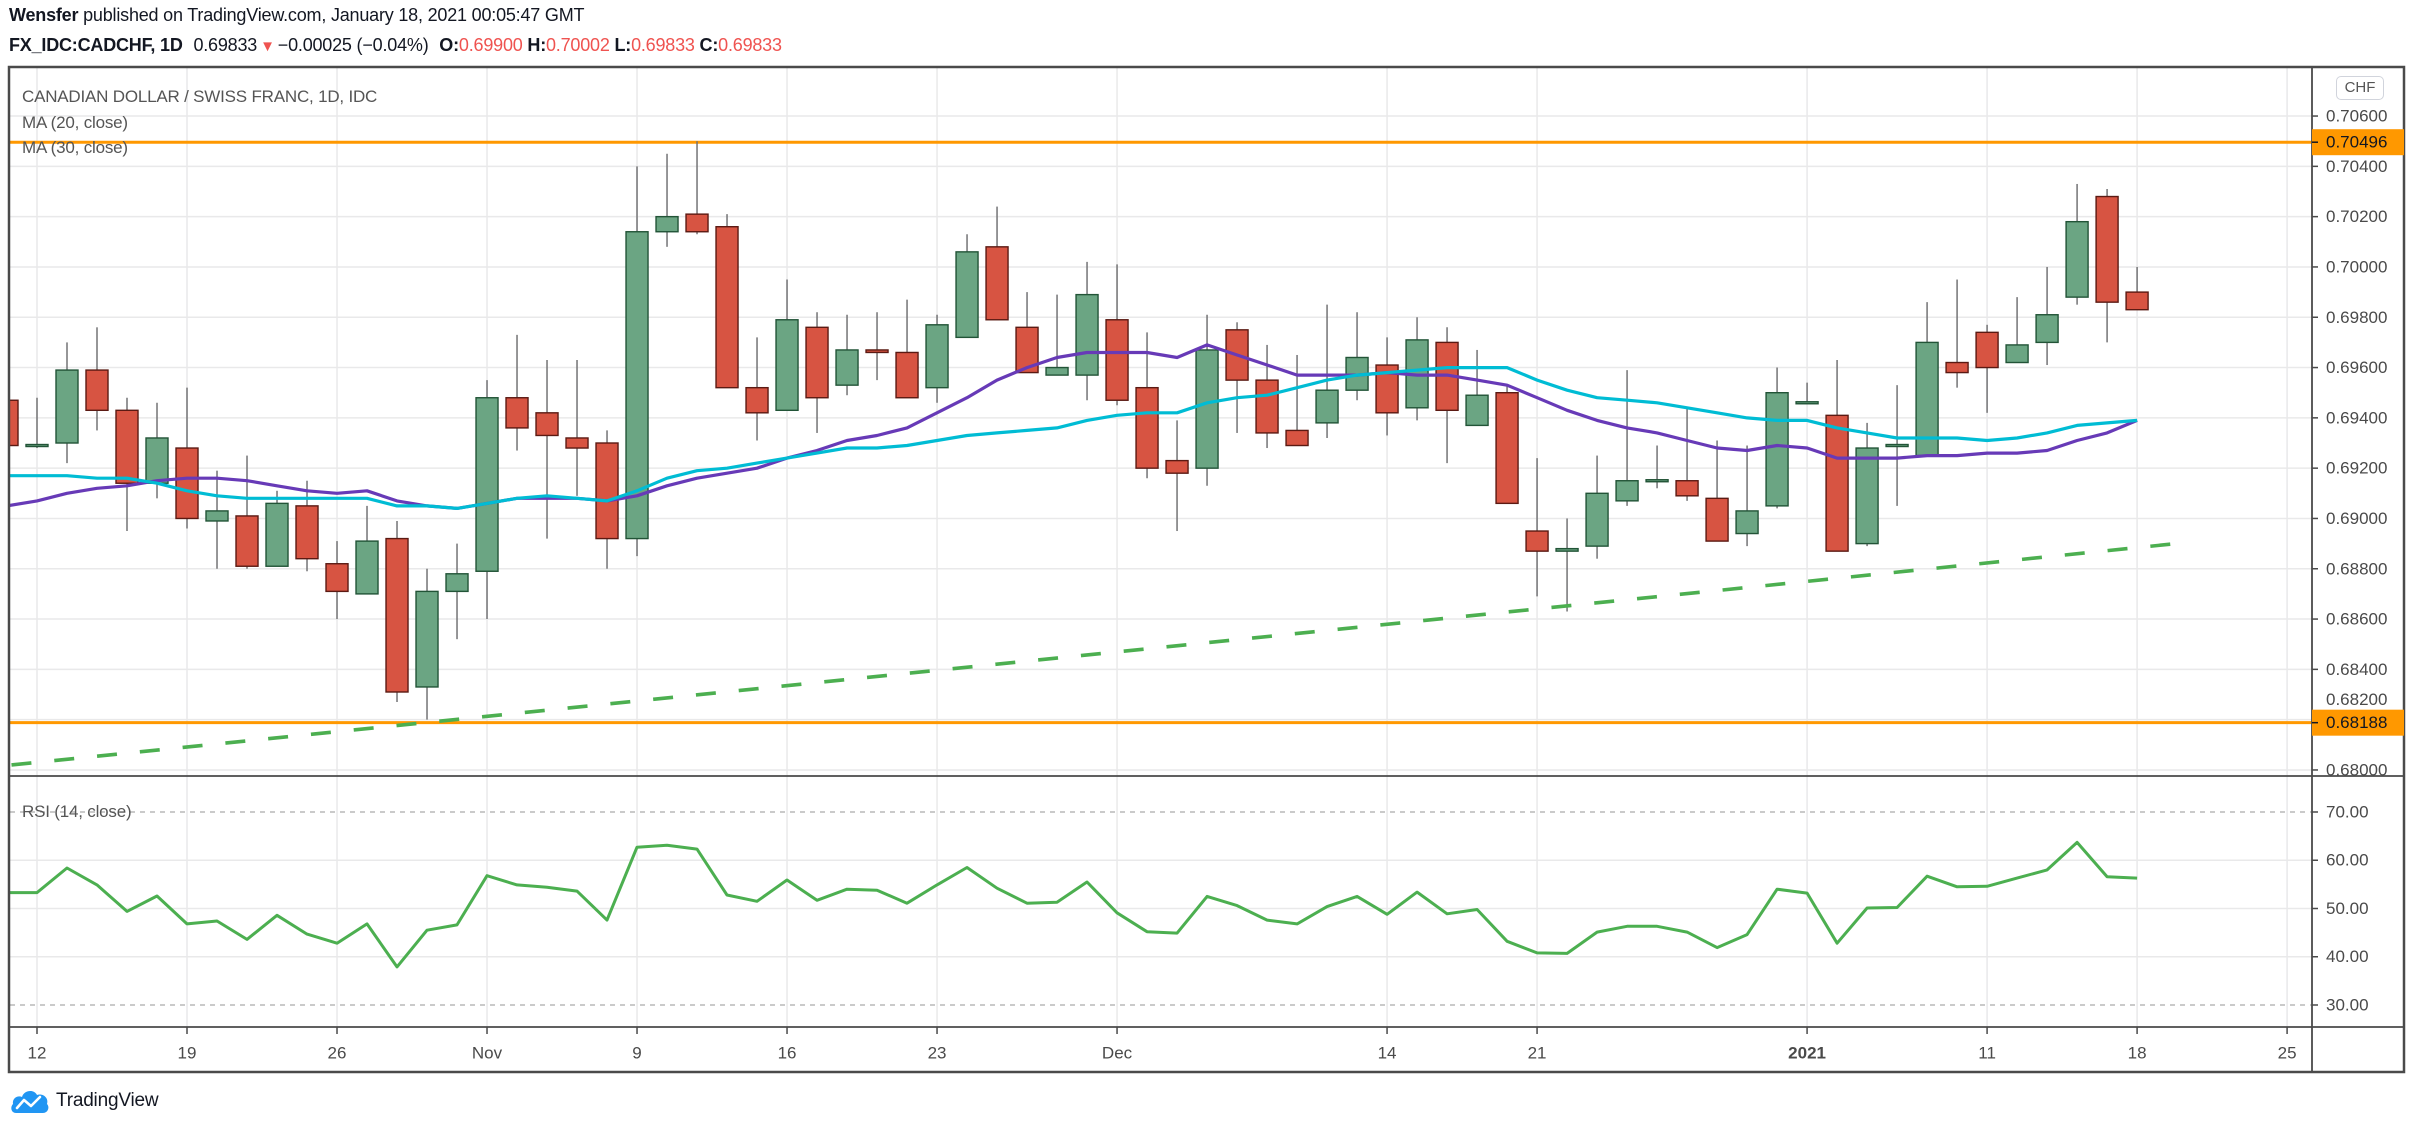 This screenshot has width=2415, height=1129. What do you see at coordinates (75, 147) in the screenshot?
I see `ma30-legend: MA (30, close)` at bounding box center [75, 147].